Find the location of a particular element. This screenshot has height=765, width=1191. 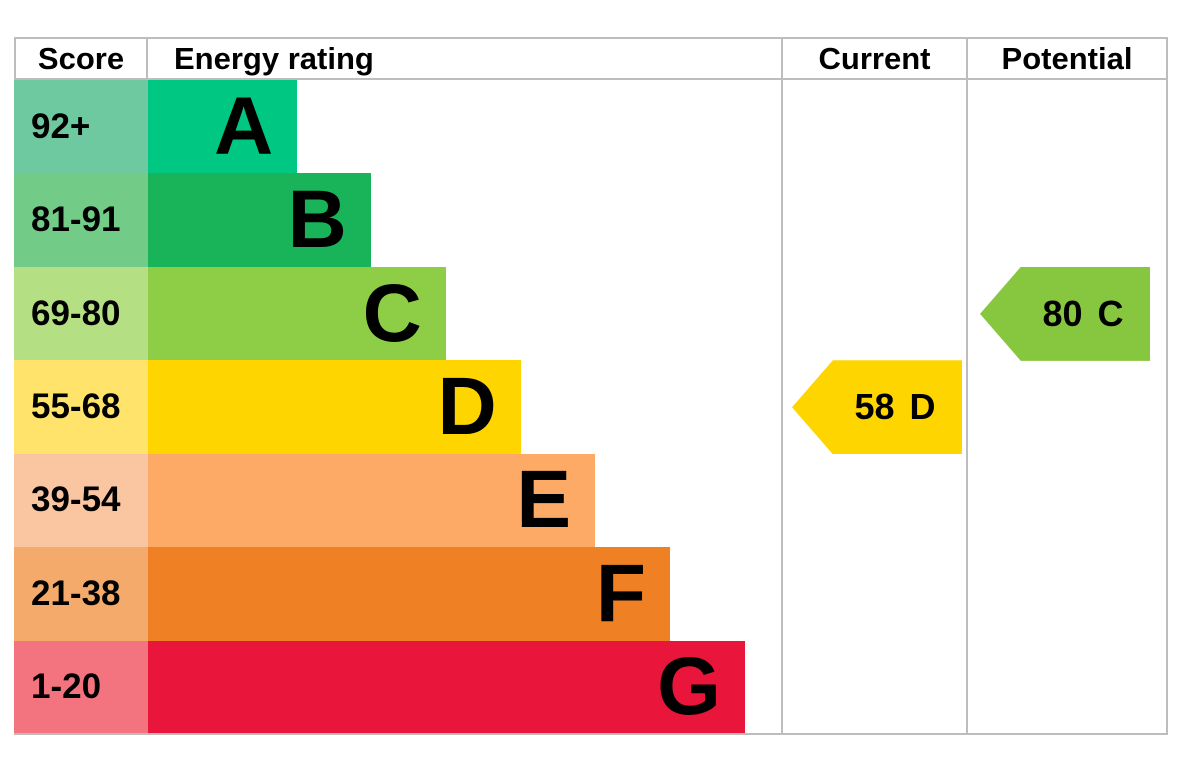

band-row-f: 21-38 F is located at coordinates (398, 594).